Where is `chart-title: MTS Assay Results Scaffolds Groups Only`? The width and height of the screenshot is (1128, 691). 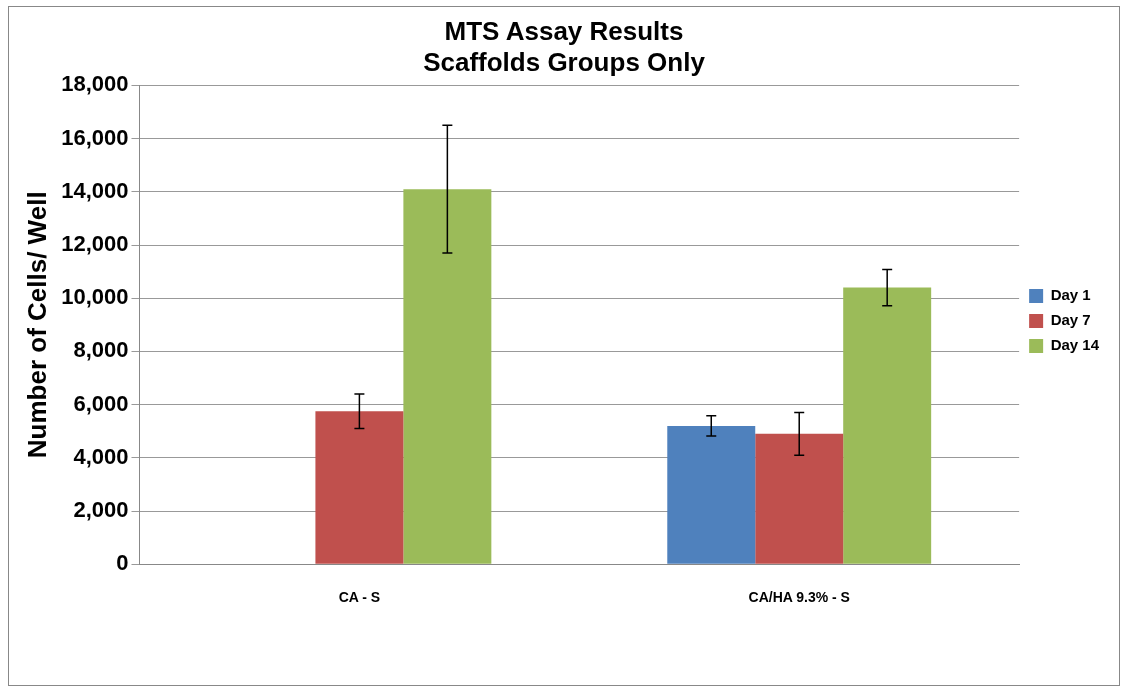 chart-title: MTS Assay Results Scaffolds Groups Only is located at coordinates (564, 46).